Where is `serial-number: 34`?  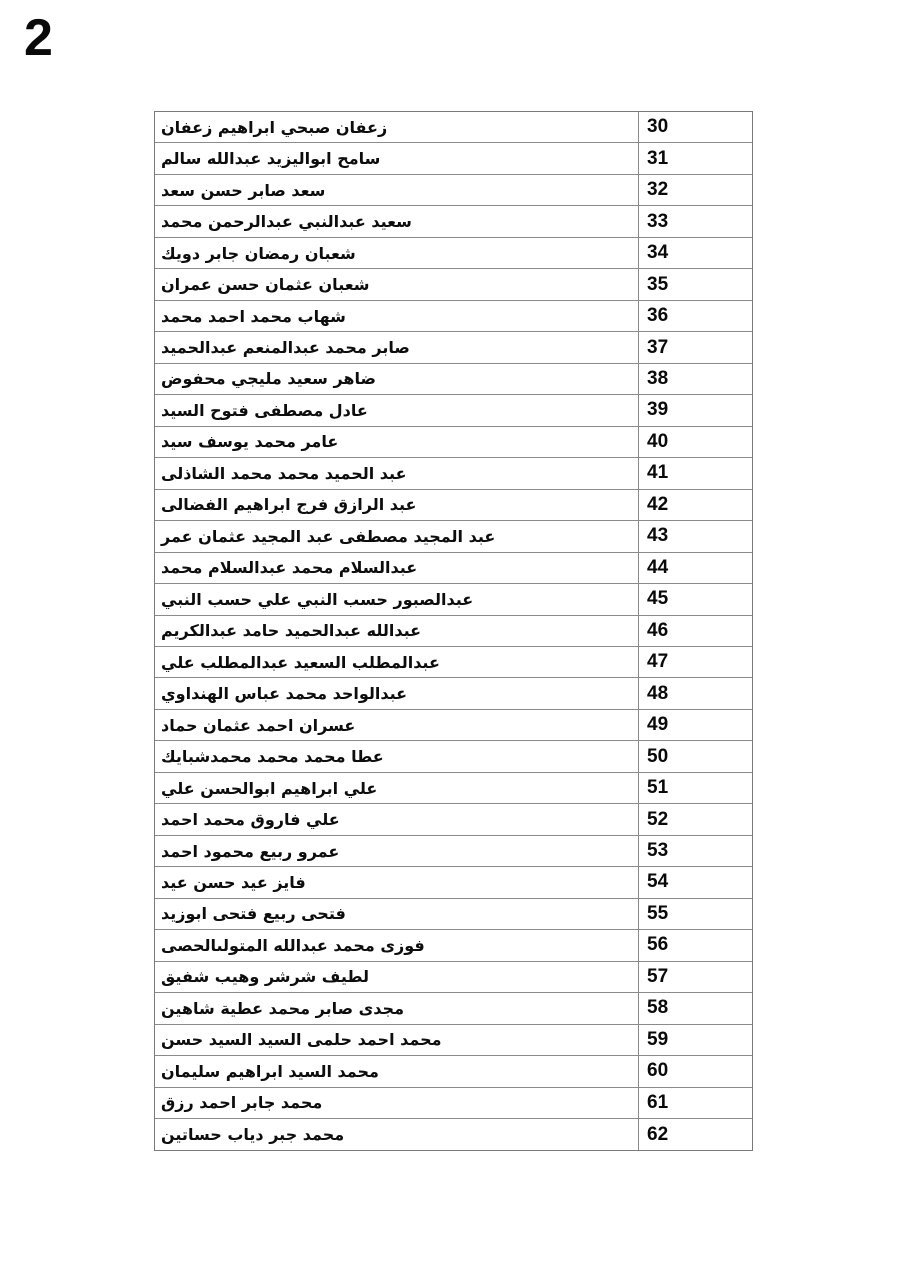 serial-number: 34 is located at coordinates (695, 253).